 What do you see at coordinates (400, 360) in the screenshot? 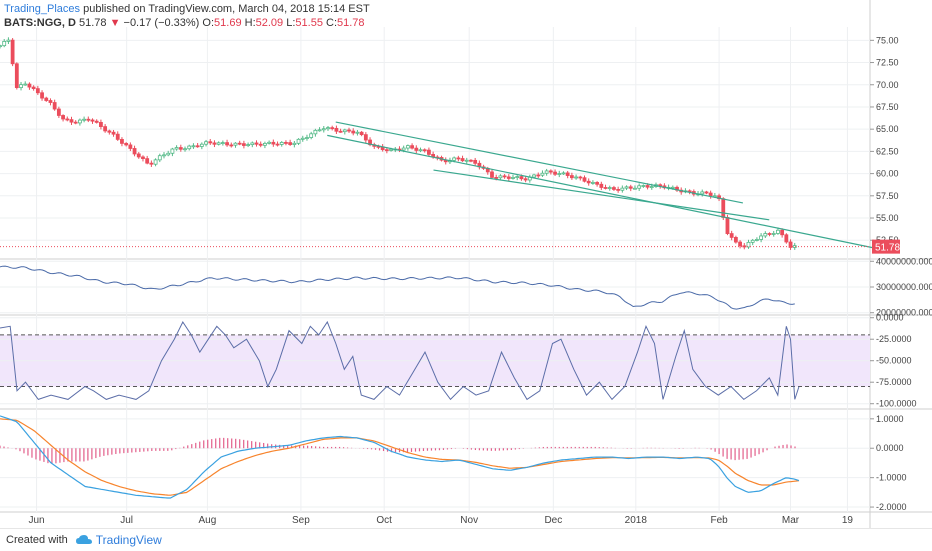
I see `stochastic-series-line` at bounding box center [400, 360].